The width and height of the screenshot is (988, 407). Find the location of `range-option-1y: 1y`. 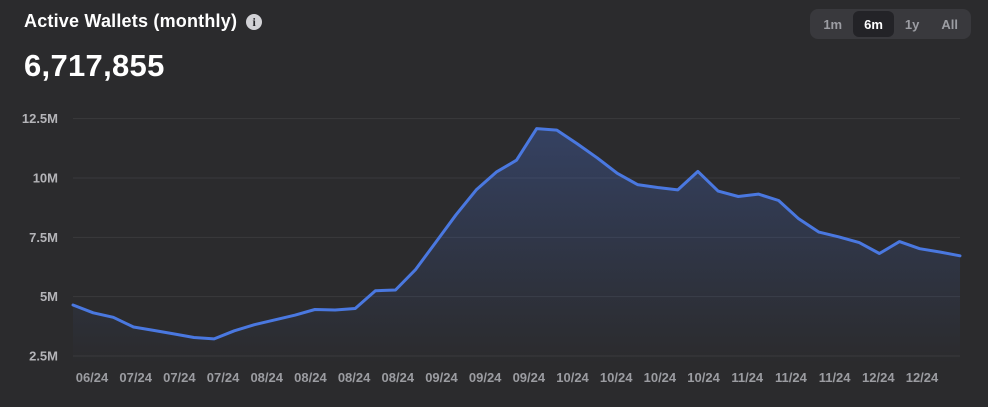

range-option-1y: 1y is located at coordinates (912, 24).